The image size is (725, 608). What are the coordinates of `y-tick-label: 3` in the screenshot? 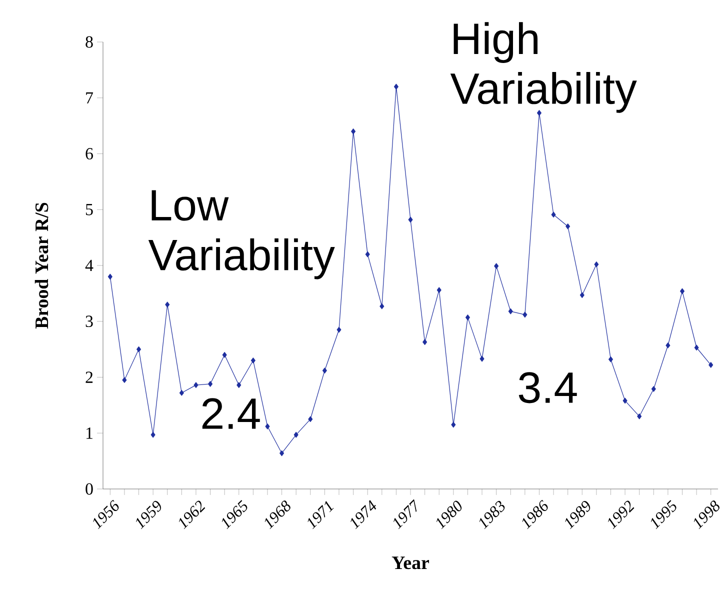 It's located at (89, 322).